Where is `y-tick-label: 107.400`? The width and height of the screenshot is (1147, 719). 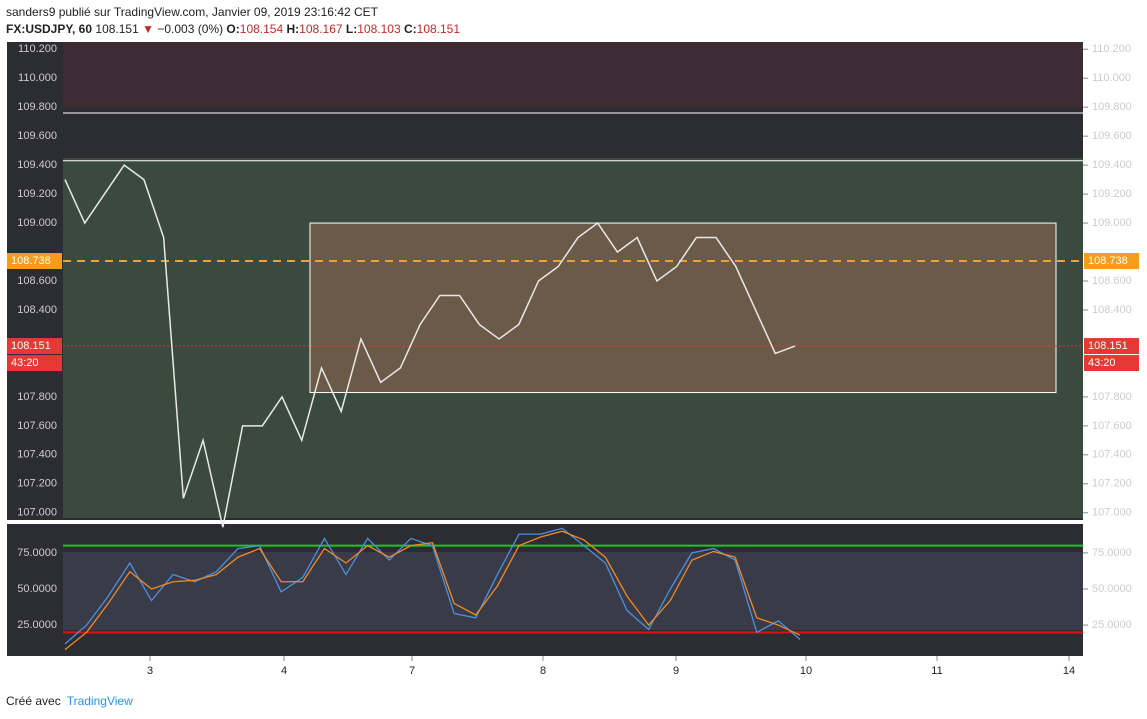 y-tick-label: 107.400 is located at coordinates (1112, 455).